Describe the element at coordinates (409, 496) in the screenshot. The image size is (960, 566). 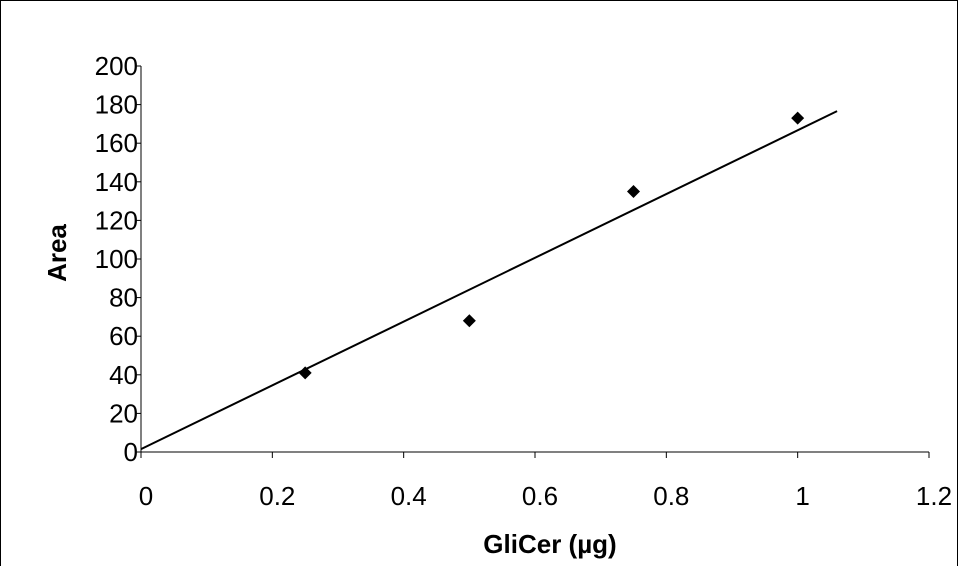
I see `x-tick-label: 0.4` at that location.